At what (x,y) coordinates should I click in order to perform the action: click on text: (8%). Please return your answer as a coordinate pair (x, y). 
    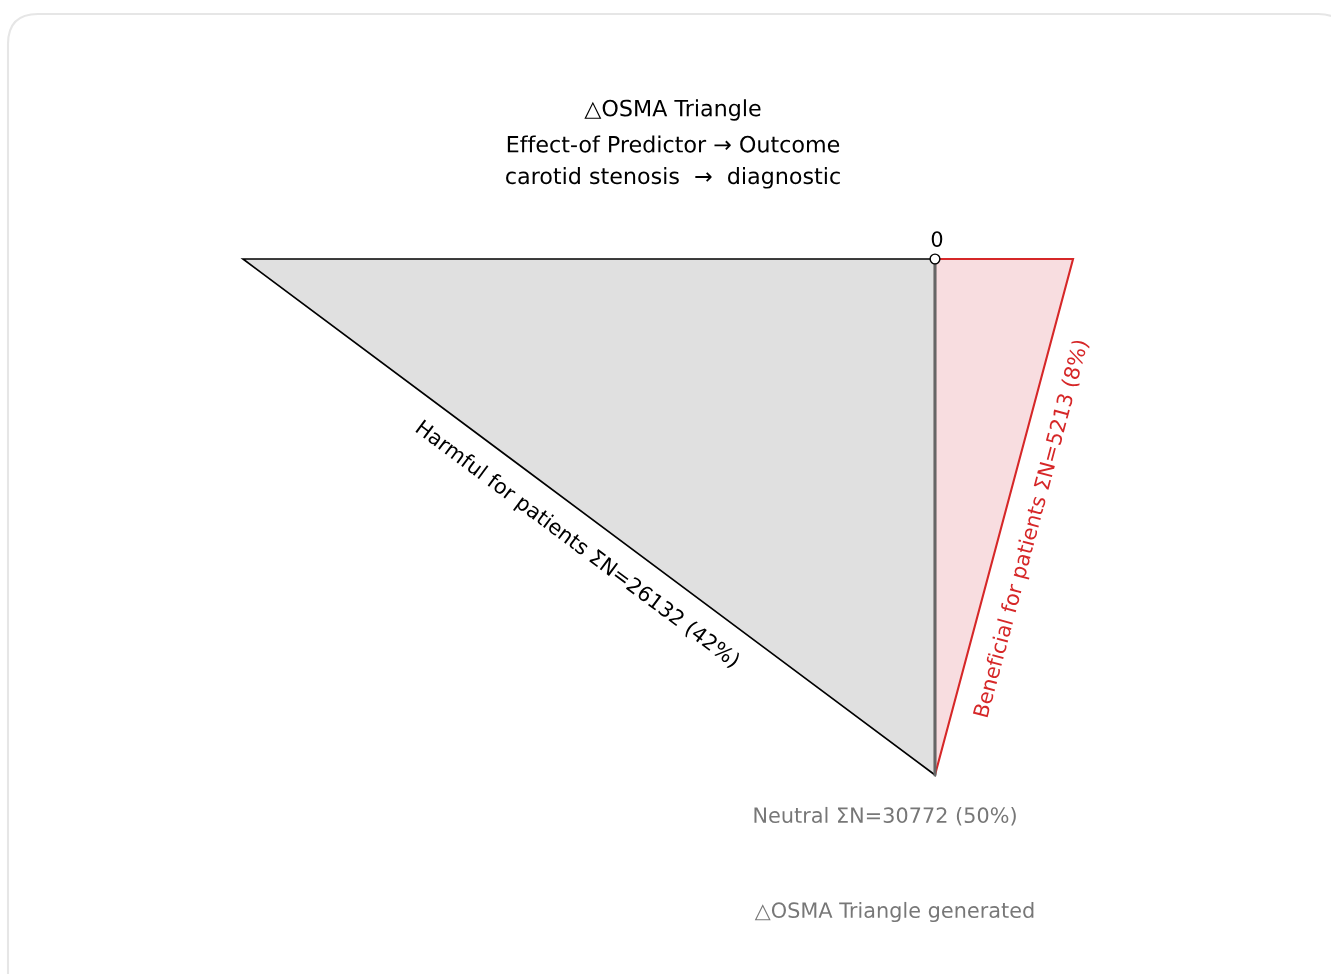
    Looking at the image, I should click on (1075, 364).